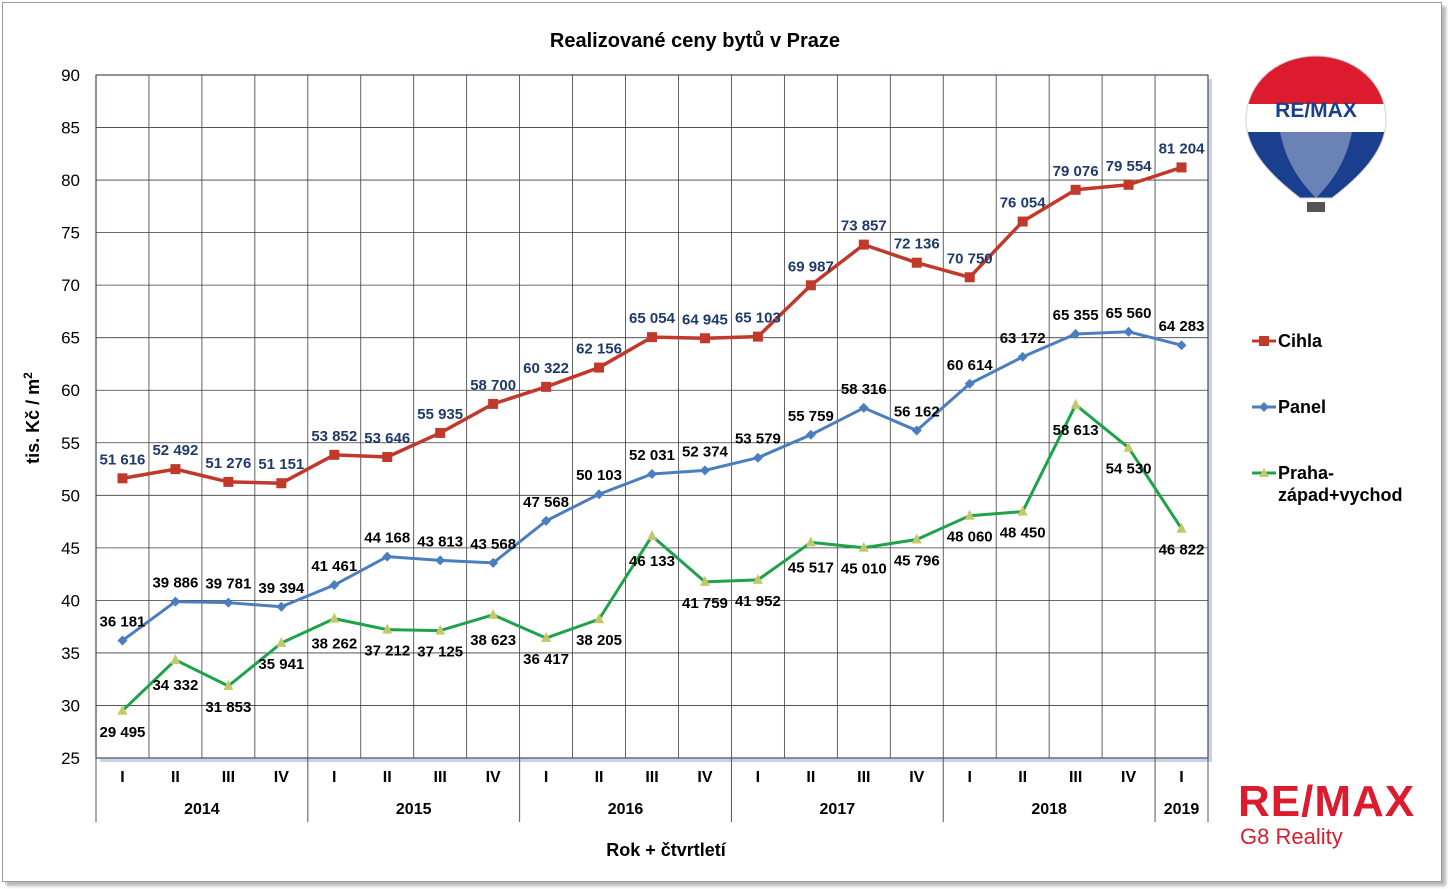  Describe the element at coordinates (666, 850) in the screenshot. I see `x-axis-title: Rok + čtvrtletí` at that location.